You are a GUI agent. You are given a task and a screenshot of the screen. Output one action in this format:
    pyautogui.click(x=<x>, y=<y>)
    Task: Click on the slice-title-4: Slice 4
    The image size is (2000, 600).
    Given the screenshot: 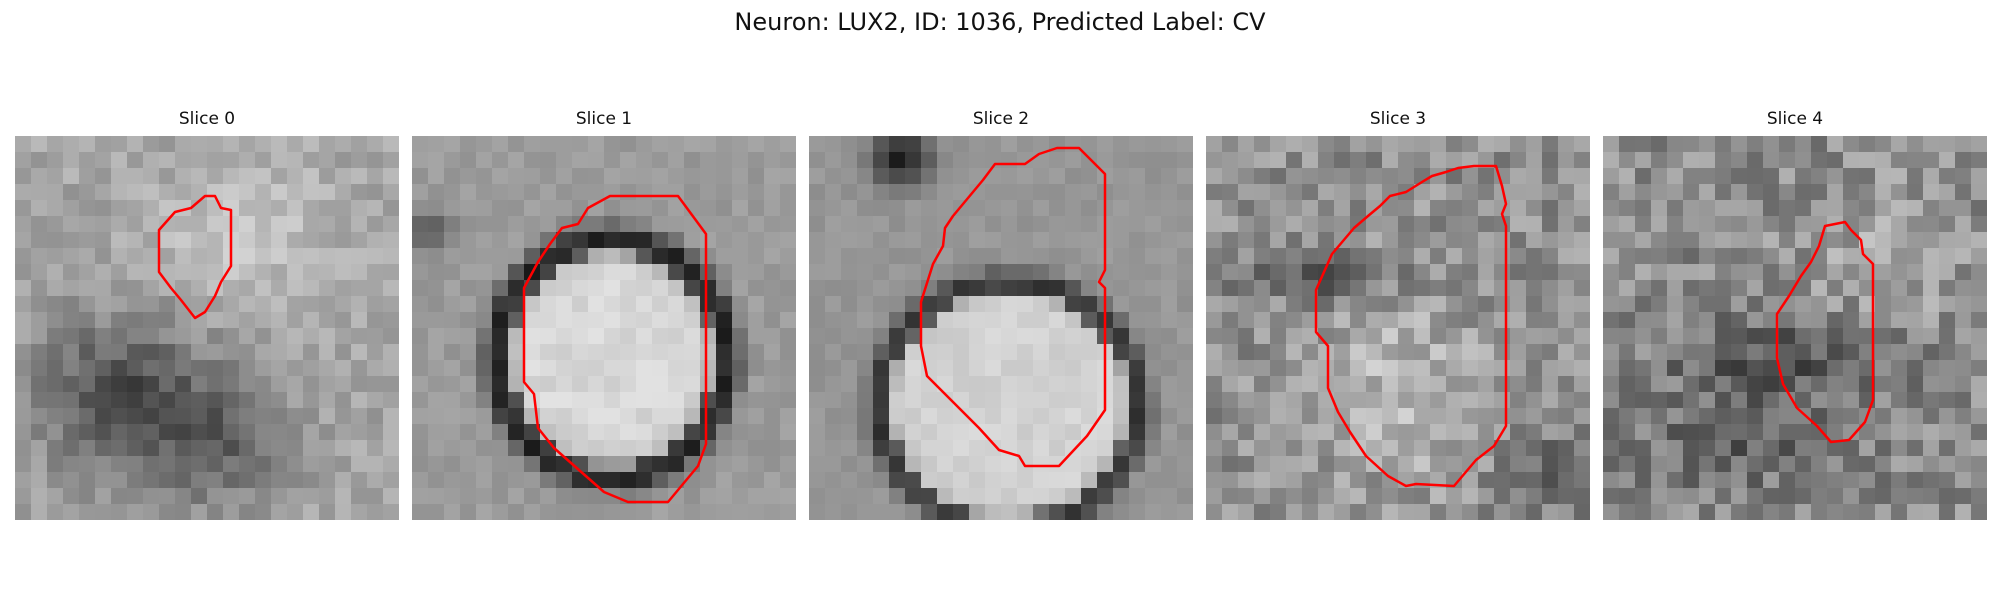 What is the action you would take?
    pyautogui.click(x=1795, y=119)
    